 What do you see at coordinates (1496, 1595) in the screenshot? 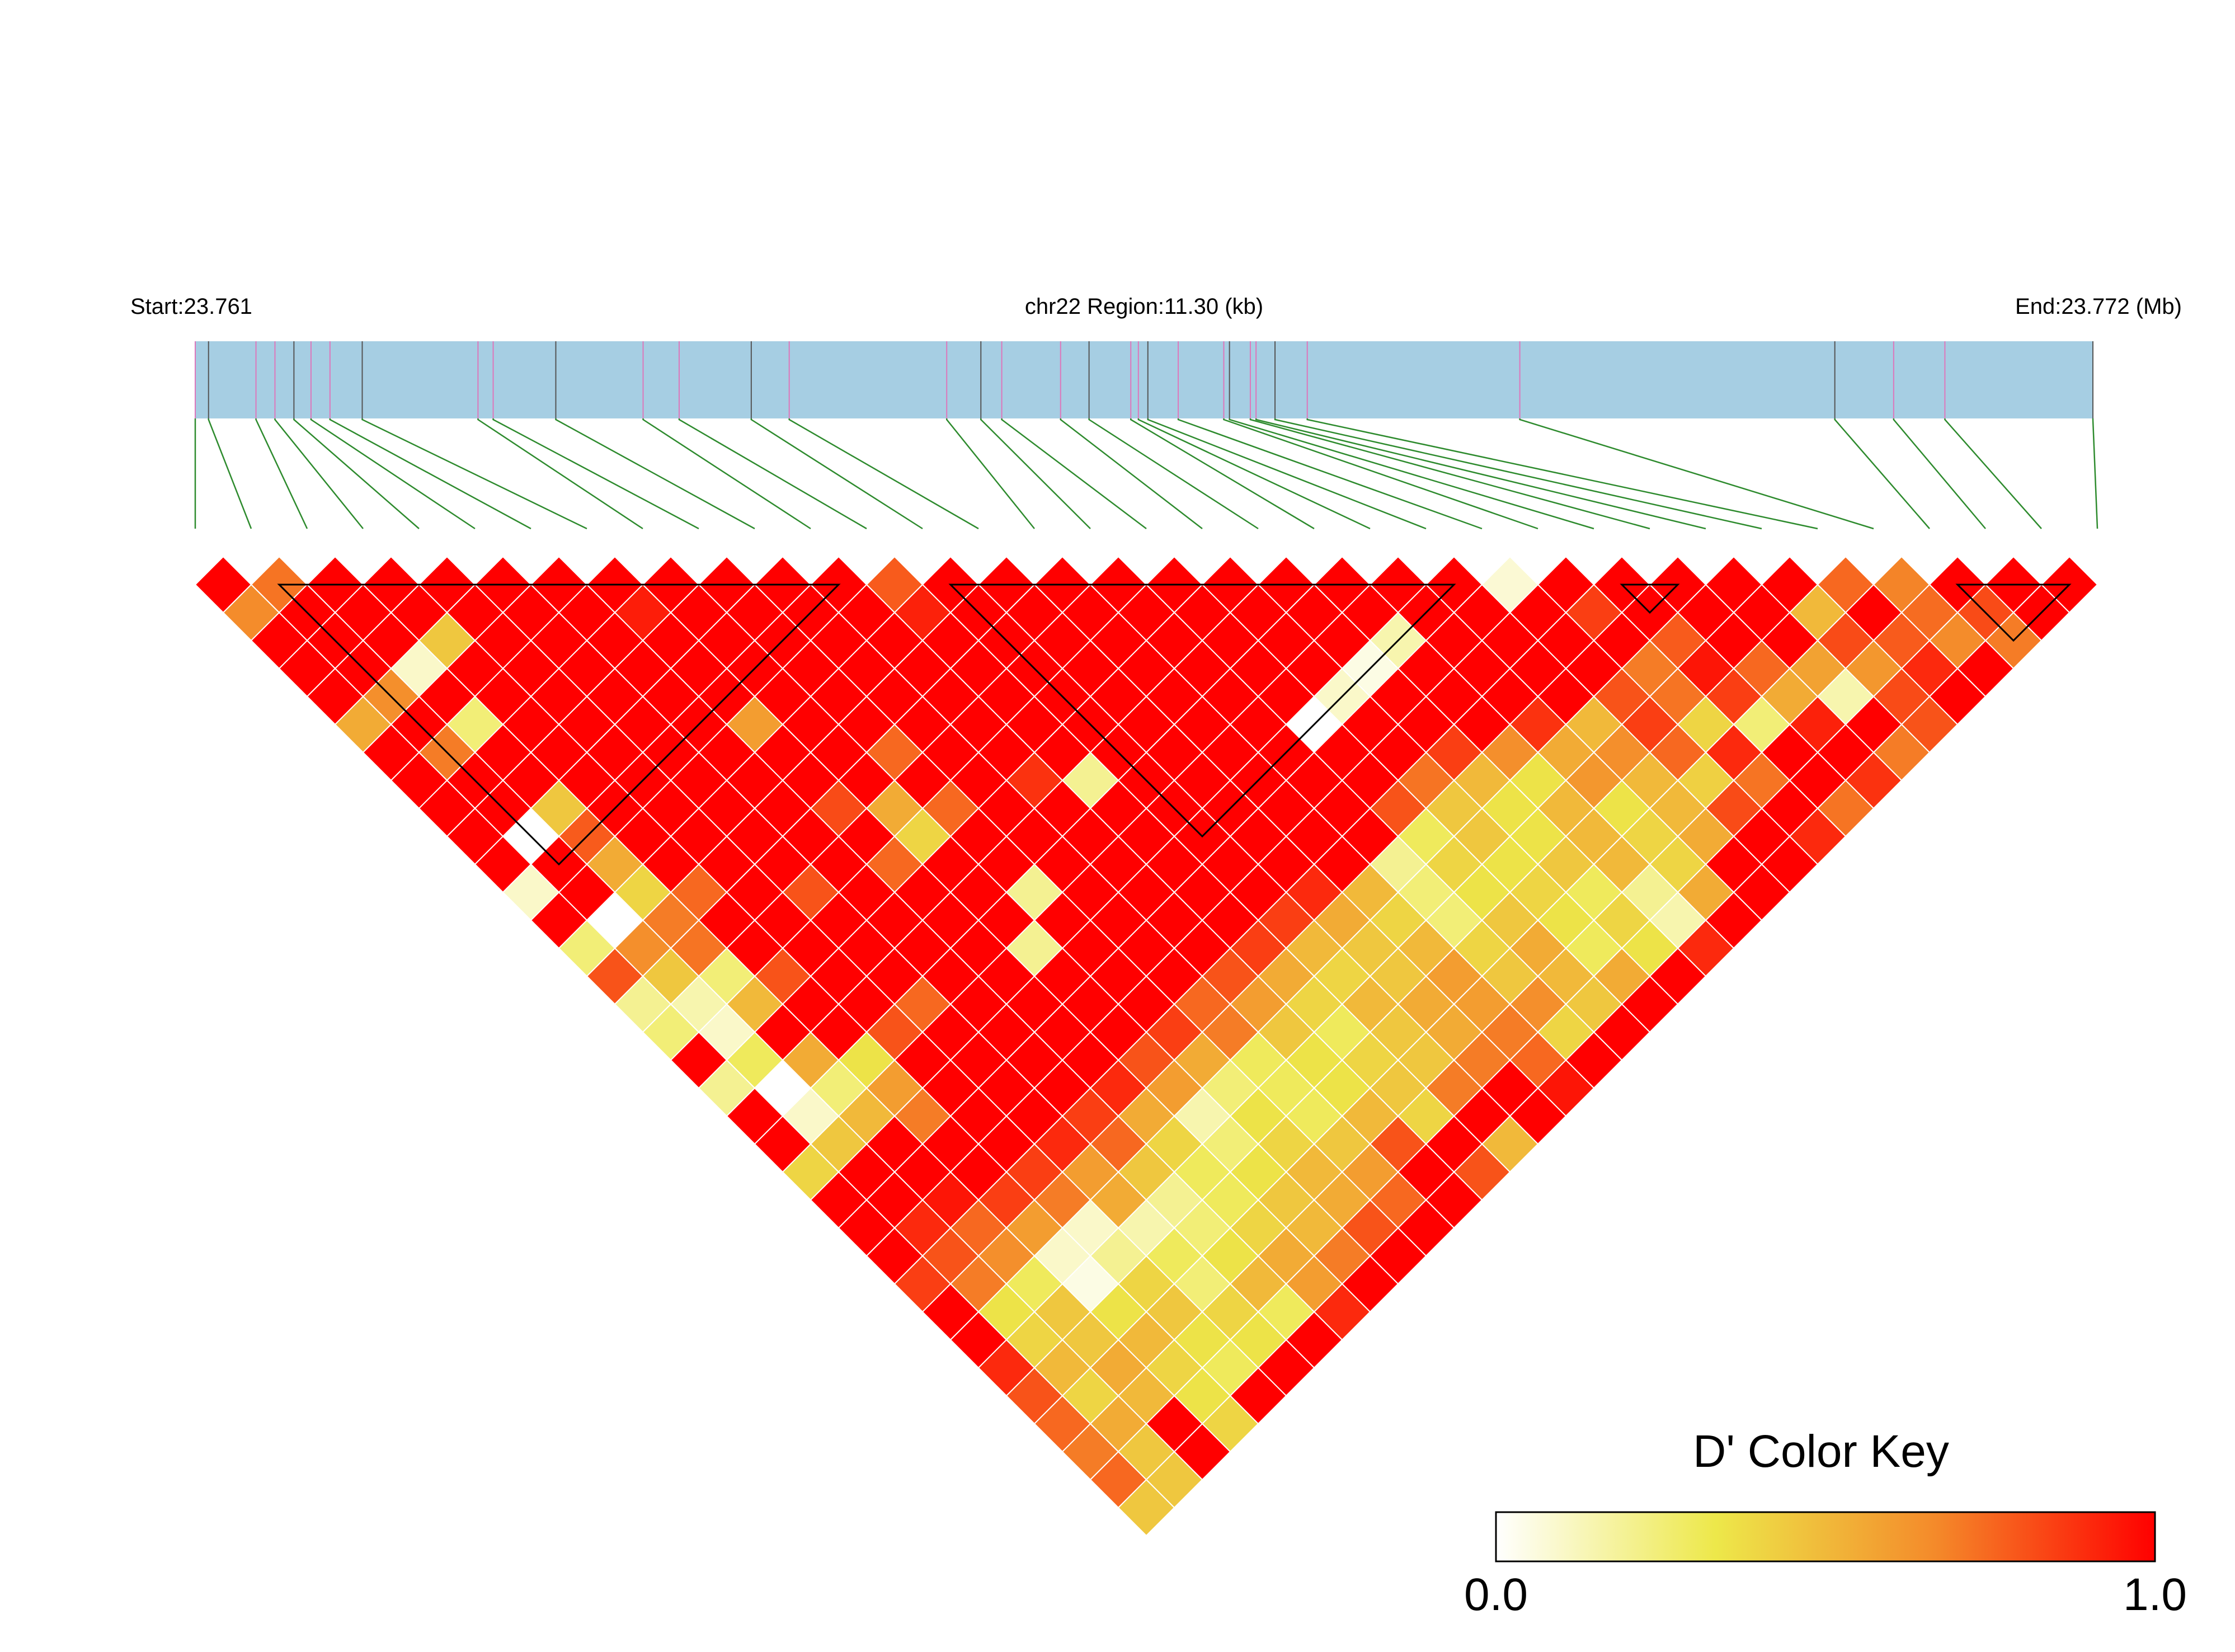
I see `color-key-min-label: 0.0` at bounding box center [1496, 1595].